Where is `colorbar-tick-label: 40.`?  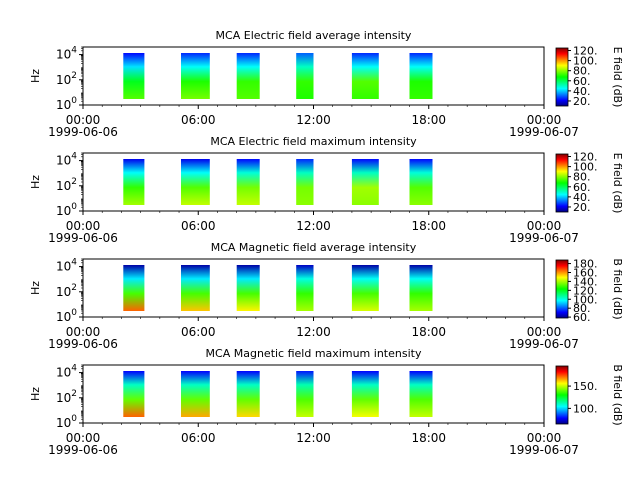
colorbar-tick-label: 40. is located at coordinates (582, 197).